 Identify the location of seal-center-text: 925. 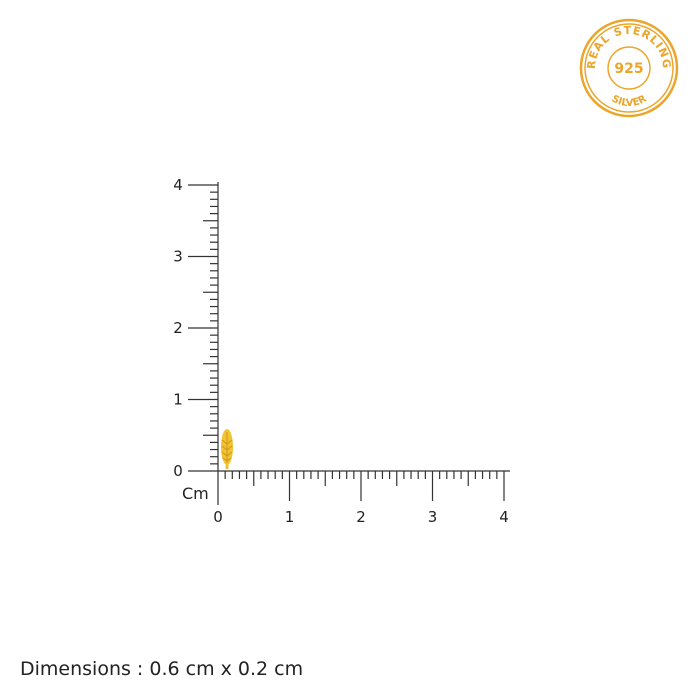
(628, 69).